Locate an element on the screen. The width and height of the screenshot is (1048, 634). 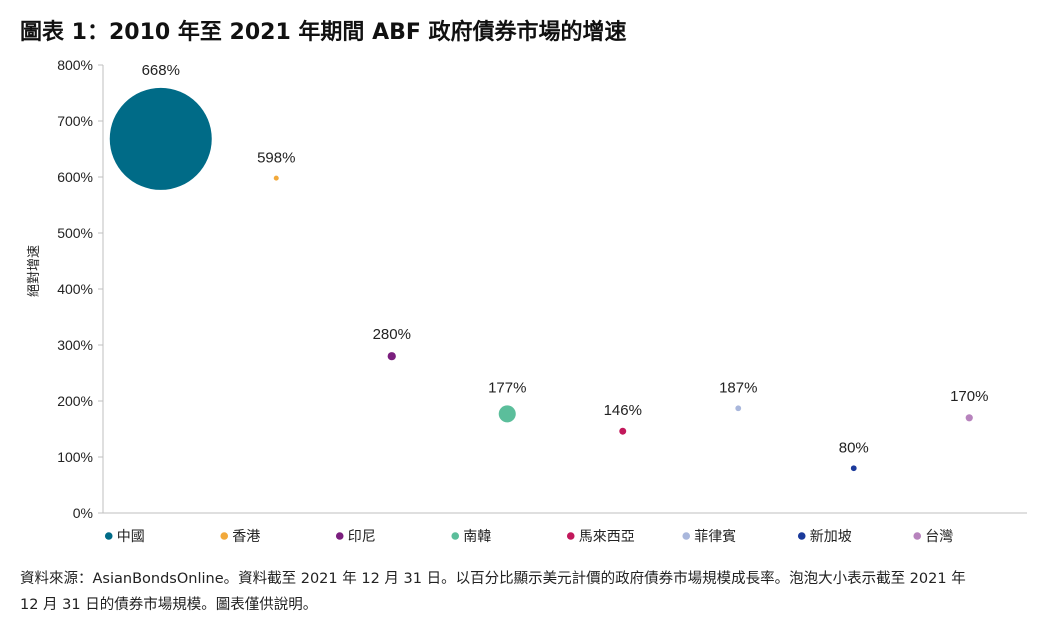
chart-title: 圖表 1：2010 年至 2021 年期間 ABF 政府債券市場的增速 is located at coordinates (323, 32).